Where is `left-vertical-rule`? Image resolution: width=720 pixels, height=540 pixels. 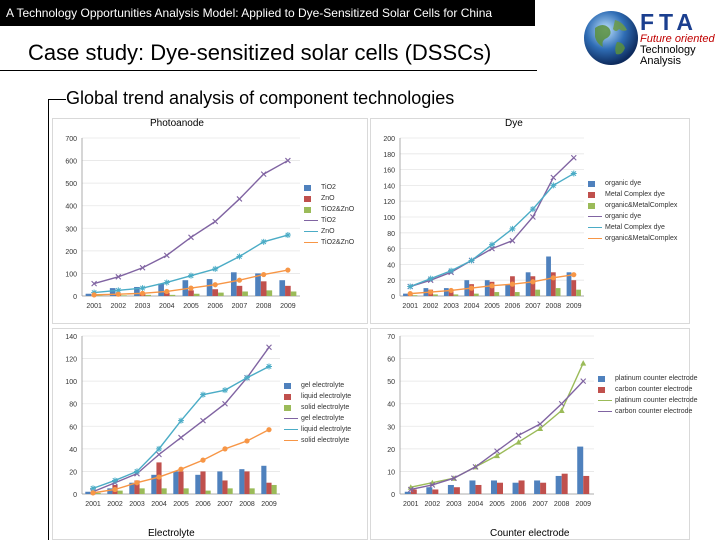
left-vertical-rule is located at coordinates (48, 319).